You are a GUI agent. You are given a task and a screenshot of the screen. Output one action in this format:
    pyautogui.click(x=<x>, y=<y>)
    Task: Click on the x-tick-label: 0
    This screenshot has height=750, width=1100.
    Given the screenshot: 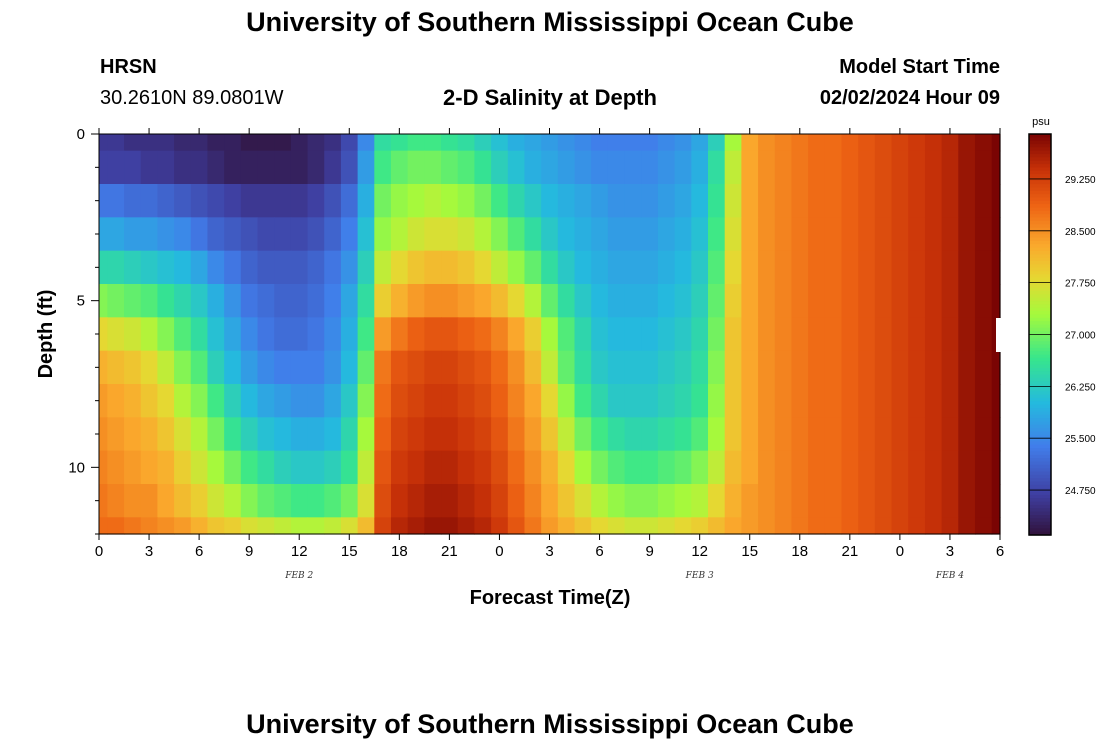 What is the action you would take?
    pyautogui.click(x=99, y=551)
    